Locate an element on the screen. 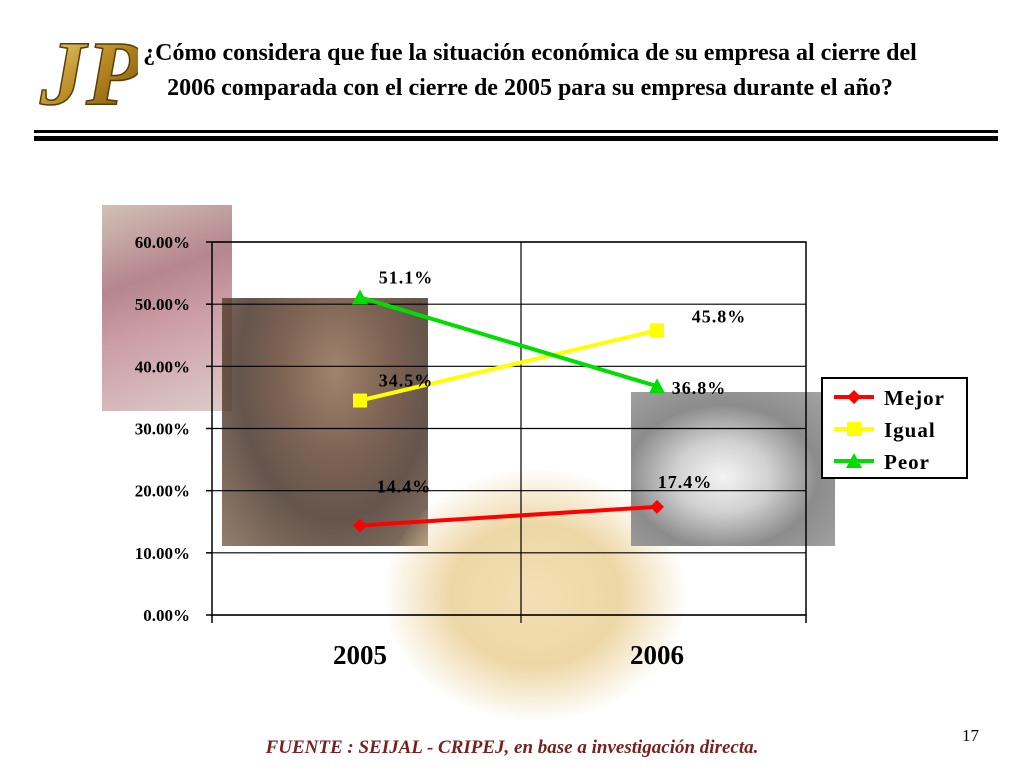  data-label: 36.8% is located at coordinates (699, 388).